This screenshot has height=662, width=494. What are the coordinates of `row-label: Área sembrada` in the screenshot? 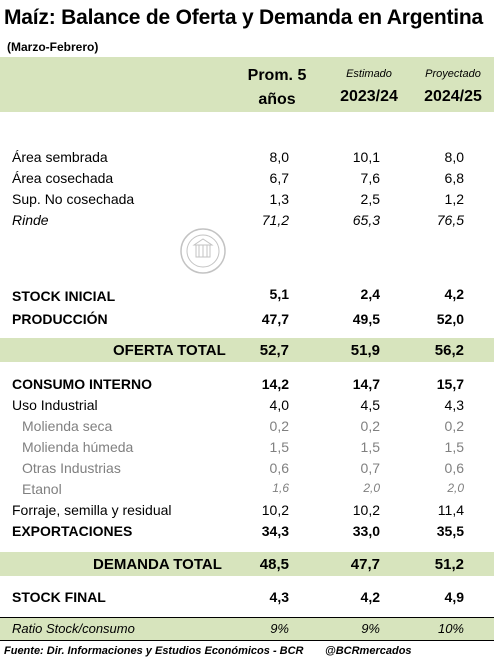 It's located at (60, 157).